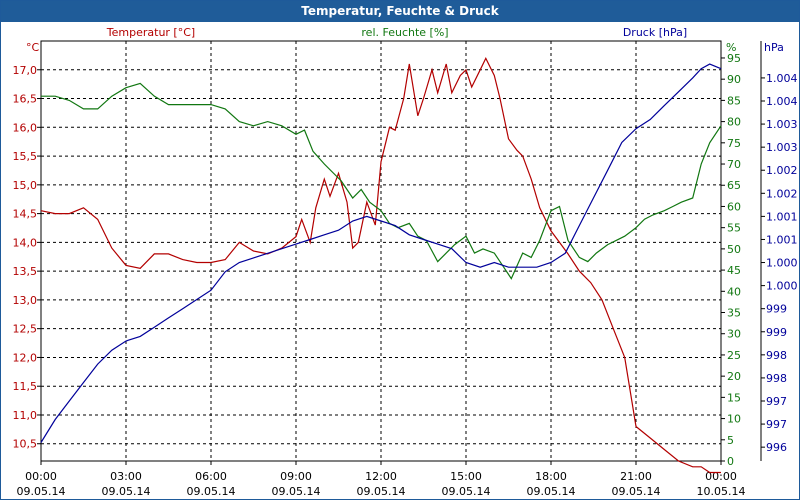  What do you see at coordinates (25, 127) in the screenshot?
I see `left-tick-label: 16,0` at bounding box center [25, 127].